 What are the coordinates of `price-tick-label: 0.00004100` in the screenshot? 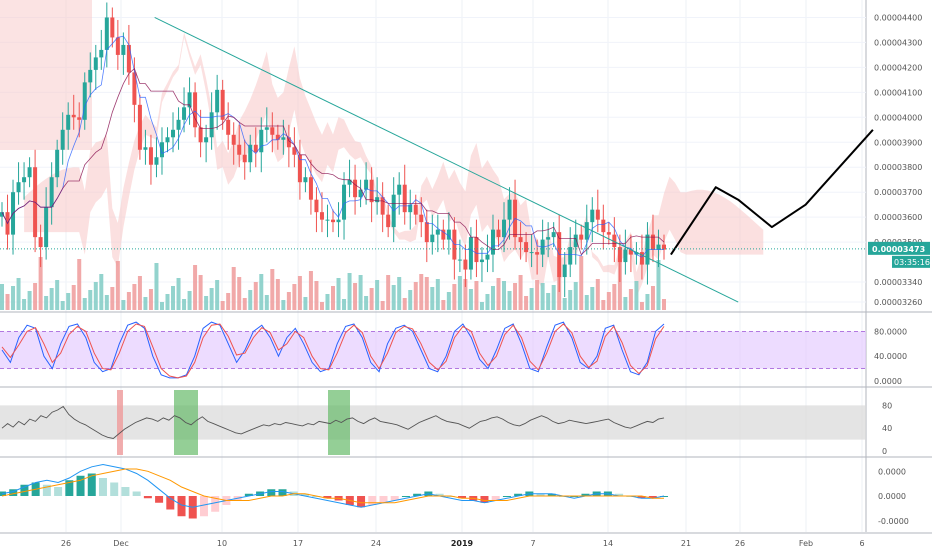 It's located at (898, 92).